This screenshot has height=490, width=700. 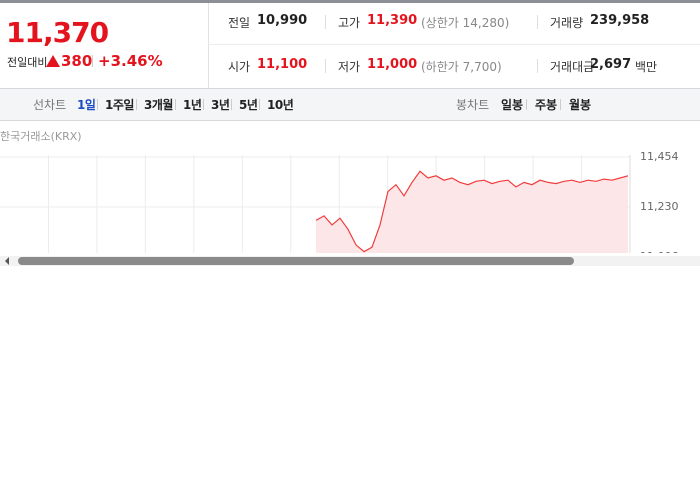 I want to click on area, so click(x=472, y=212).